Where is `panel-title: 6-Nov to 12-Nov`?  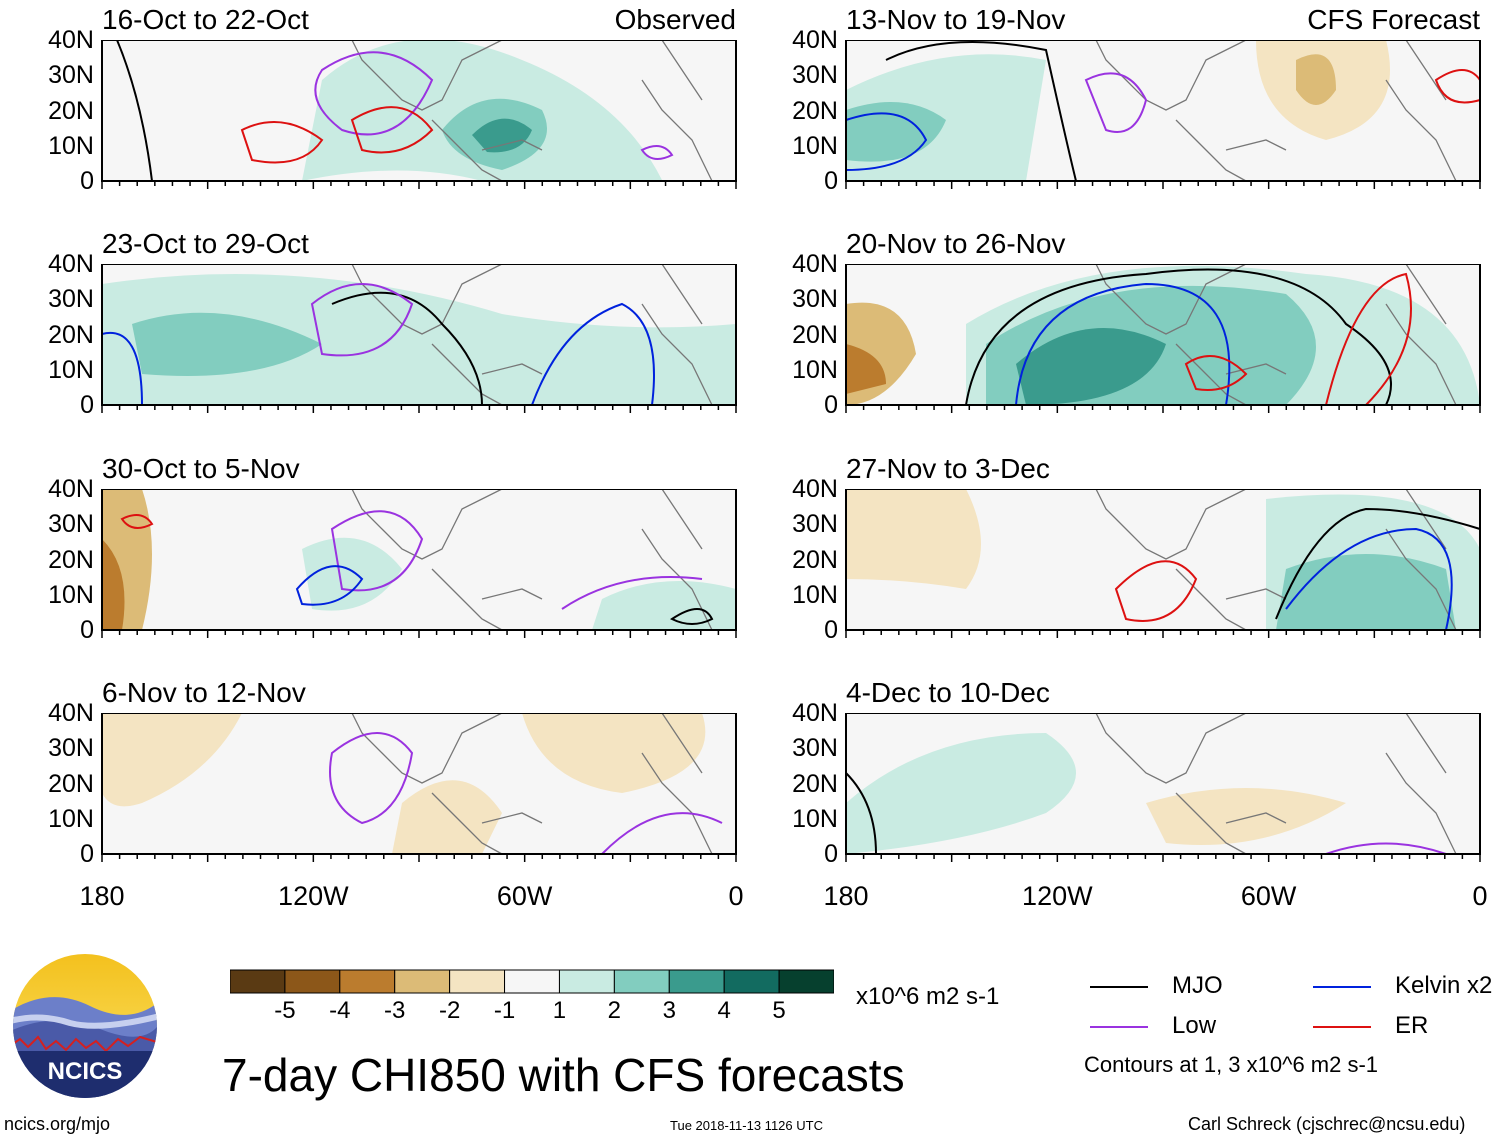
panel-title: 6-Nov to 12-Nov is located at coordinates (204, 692).